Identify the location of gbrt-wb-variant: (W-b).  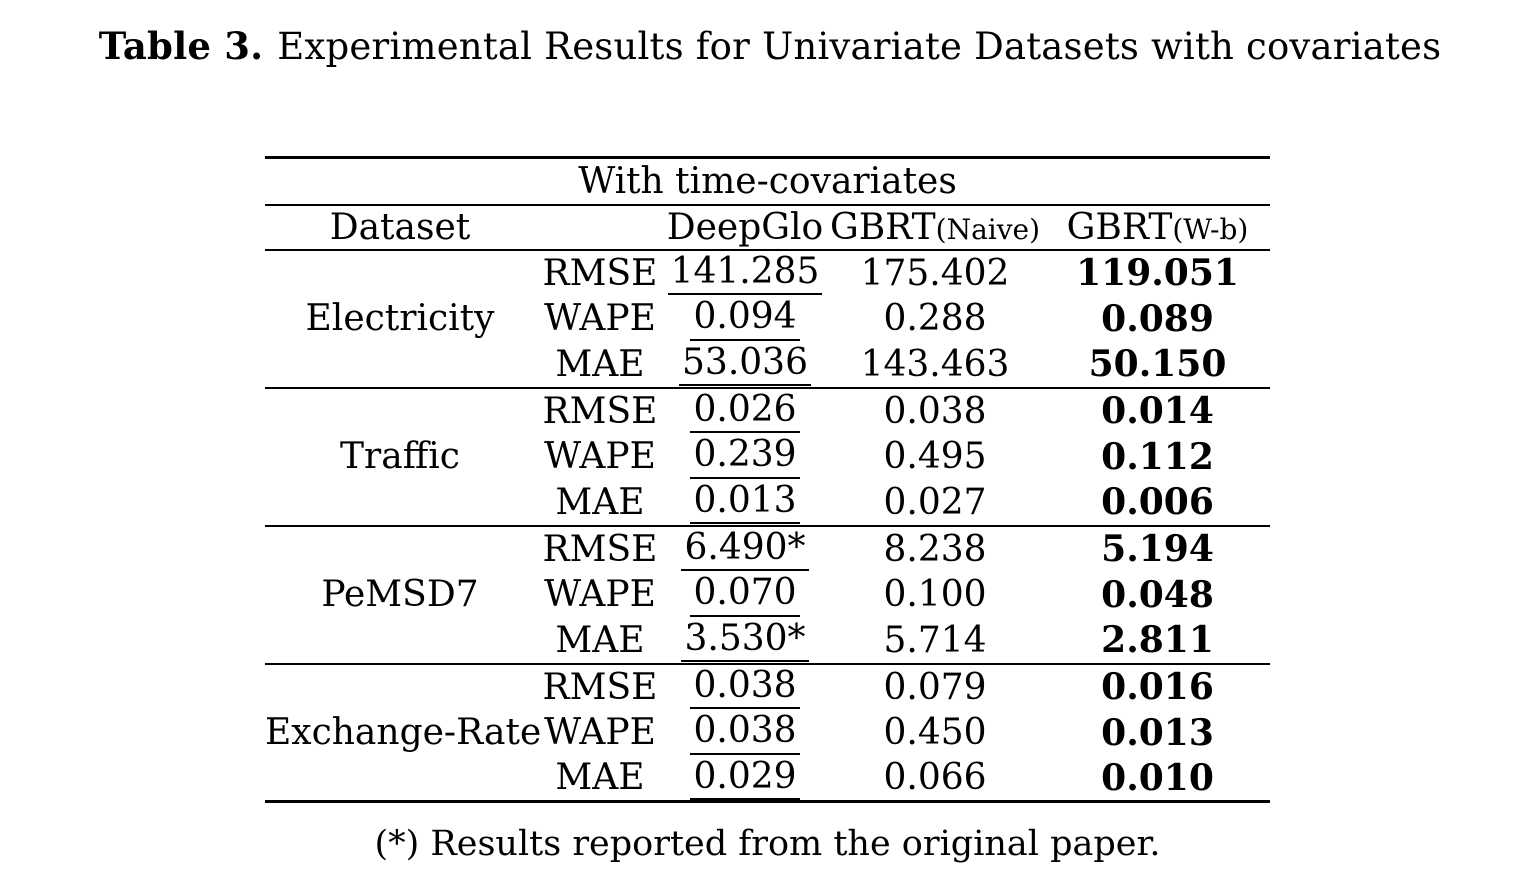
(1210, 229).